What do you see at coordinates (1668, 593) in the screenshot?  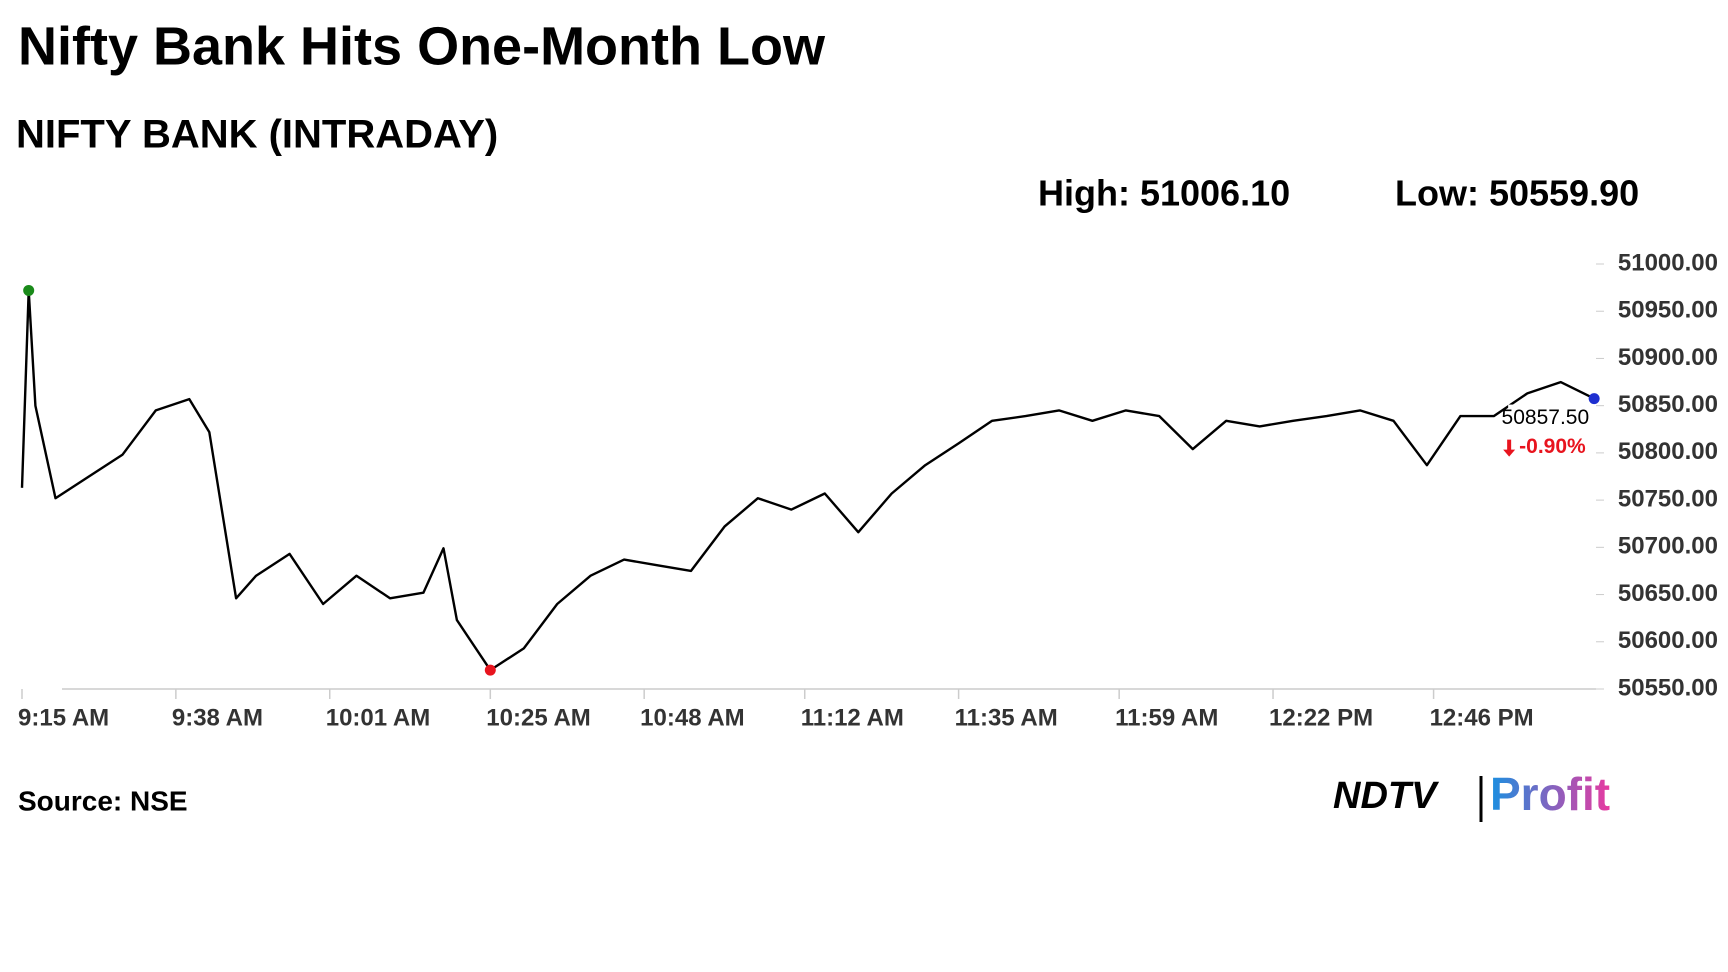 I see `y-tick-label: 50650.00` at bounding box center [1668, 593].